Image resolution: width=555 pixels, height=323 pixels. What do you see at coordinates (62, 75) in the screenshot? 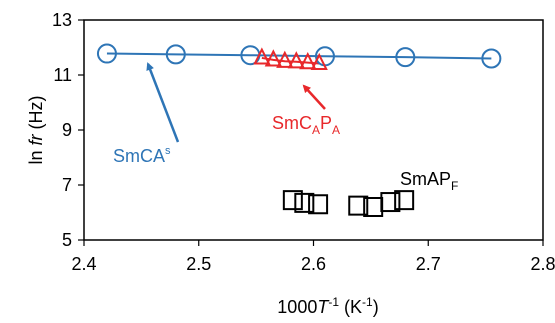
I see `y-tick-label: 11` at bounding box center [62, 75].